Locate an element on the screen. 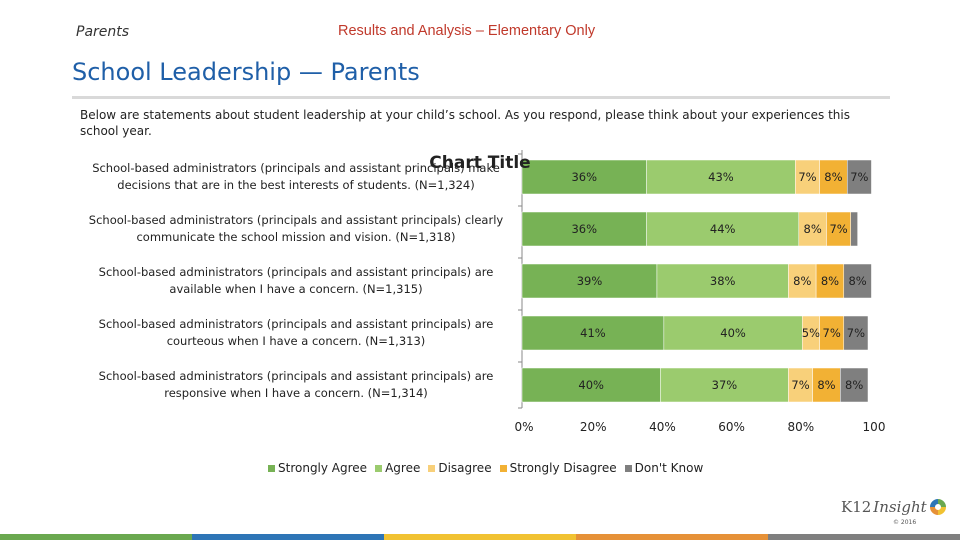 This screenshot has height=540, width=960. section-label: Parents is located at coordinates (103, 32).